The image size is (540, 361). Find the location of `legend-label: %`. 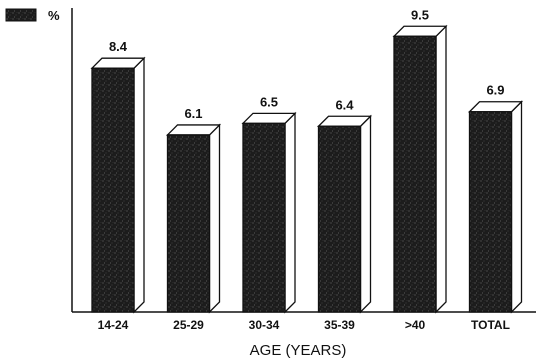

legend-label: % is located at coordinates (54, 15).